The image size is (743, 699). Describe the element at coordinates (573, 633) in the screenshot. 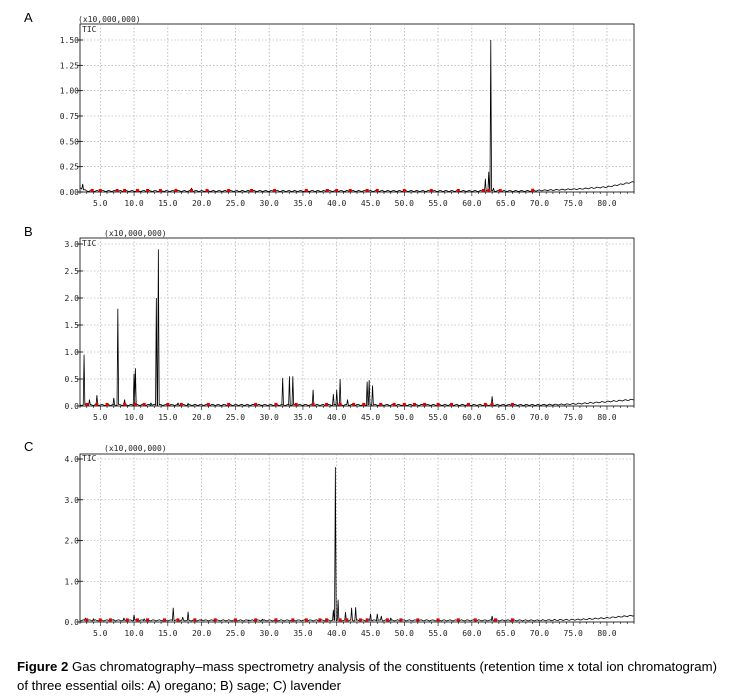

I see `panel-c-x-tick-label: 75.0` at that location.